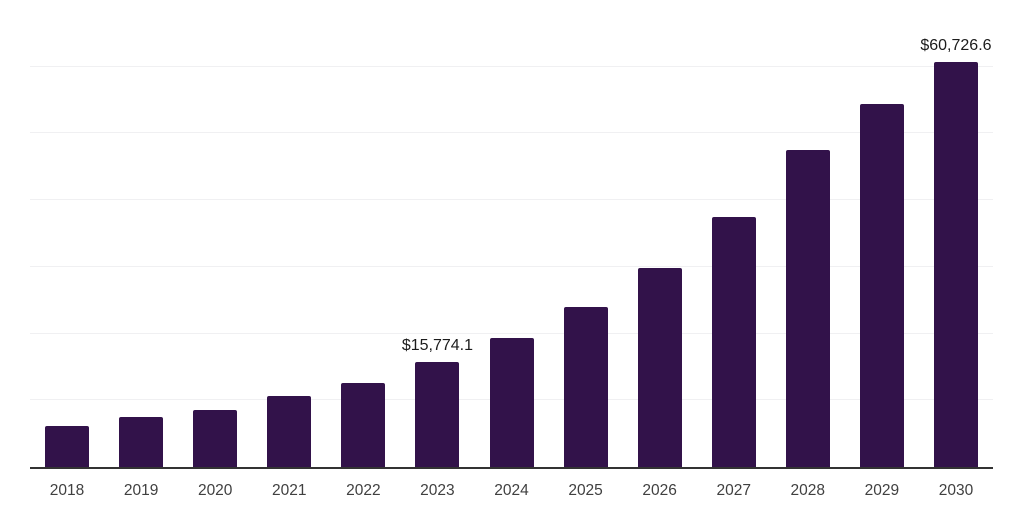 This screenshot has height=512, width=1024. Describe the element at coordinates (511, 490) in the screenshot. I see `x-tick-2024: 2024` at that location.